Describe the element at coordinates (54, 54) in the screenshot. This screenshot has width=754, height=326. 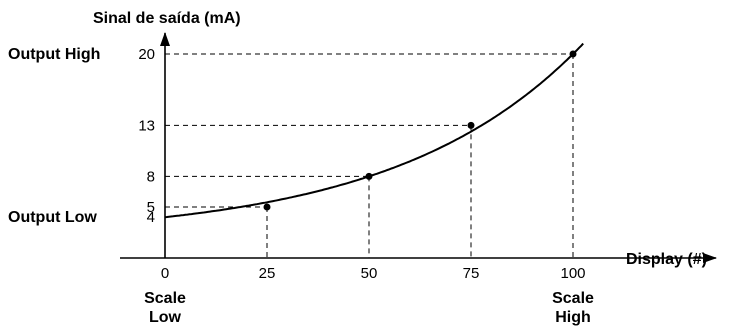
I see `y-bound-label-20: Output High` at that location.